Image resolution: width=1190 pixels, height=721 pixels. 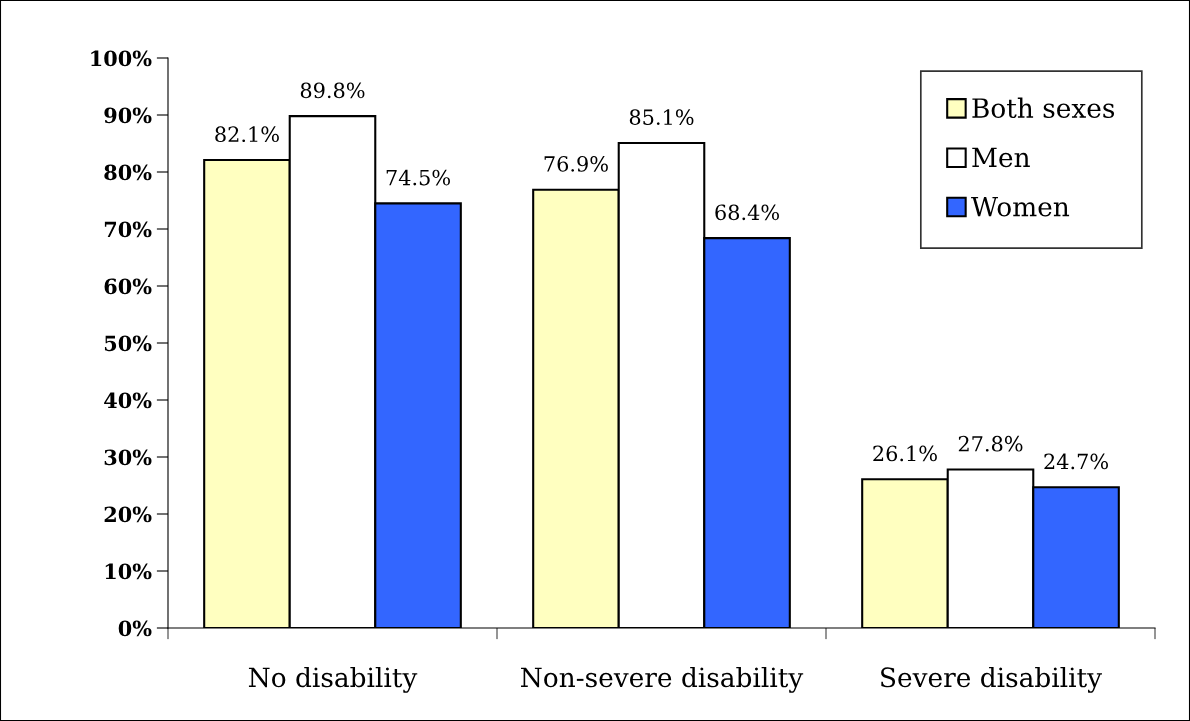 I want to click on data-label: 76.9%, so click(x=576, y=163).